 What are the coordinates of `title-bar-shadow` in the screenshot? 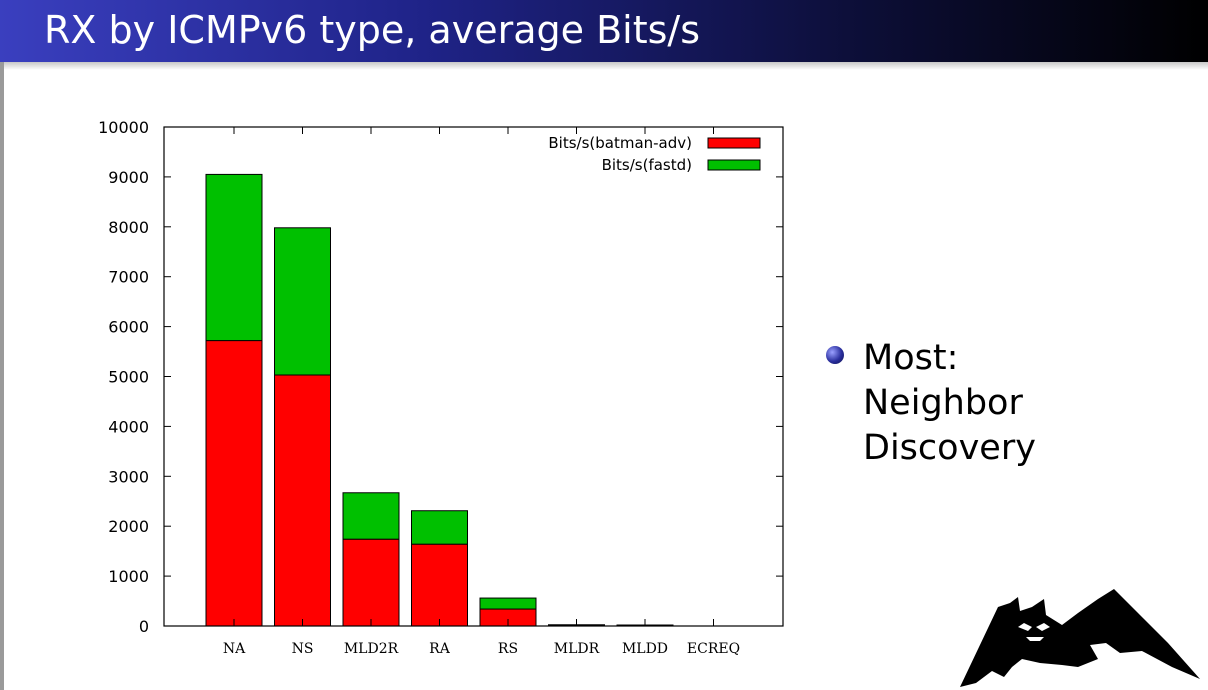 It's located at (604, 66).